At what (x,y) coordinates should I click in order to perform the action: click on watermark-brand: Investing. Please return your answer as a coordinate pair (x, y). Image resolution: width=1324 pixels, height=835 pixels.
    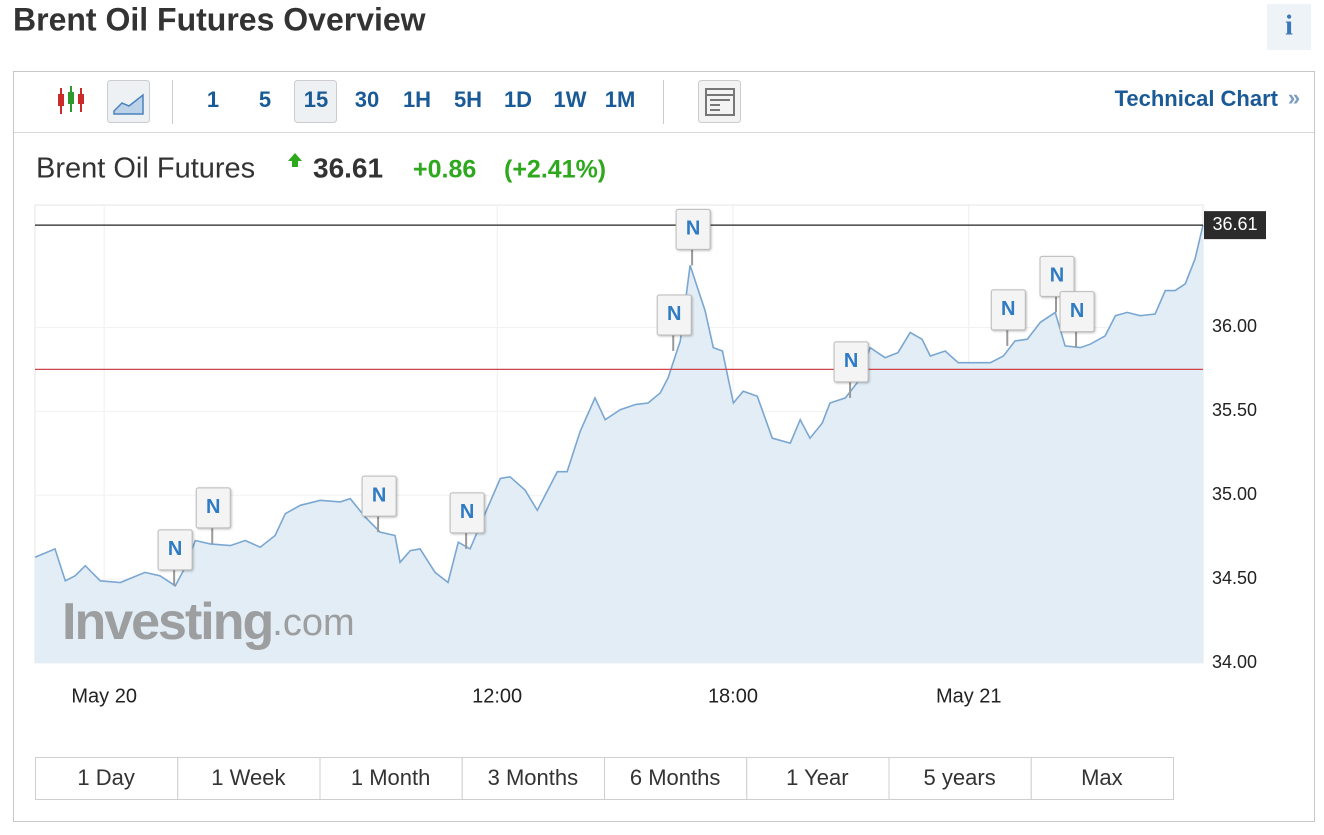
    Looking at the image, I should click on (167, 622).